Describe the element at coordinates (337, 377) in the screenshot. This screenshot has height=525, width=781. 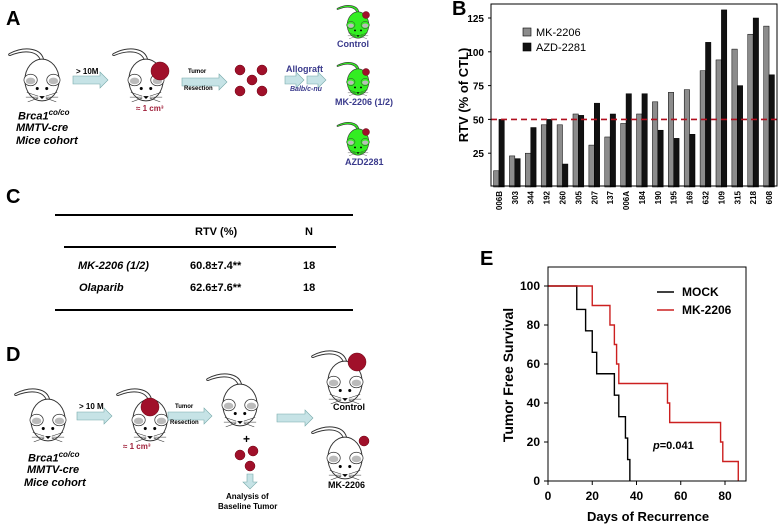
I see `d-control-mouse-icon` at that location.